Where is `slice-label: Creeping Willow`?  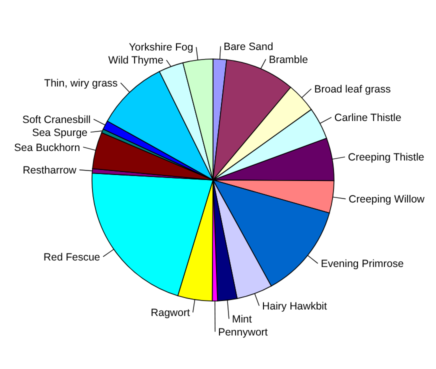 slice-label: Creeping Willow is located at coordinates (386, 200).